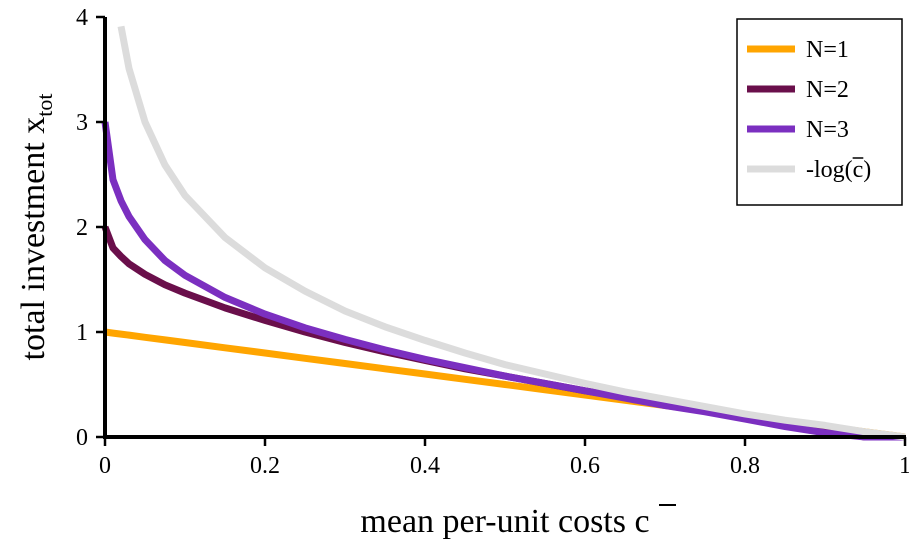  I want to click on y-tick-label: 4, so click(82, 18).